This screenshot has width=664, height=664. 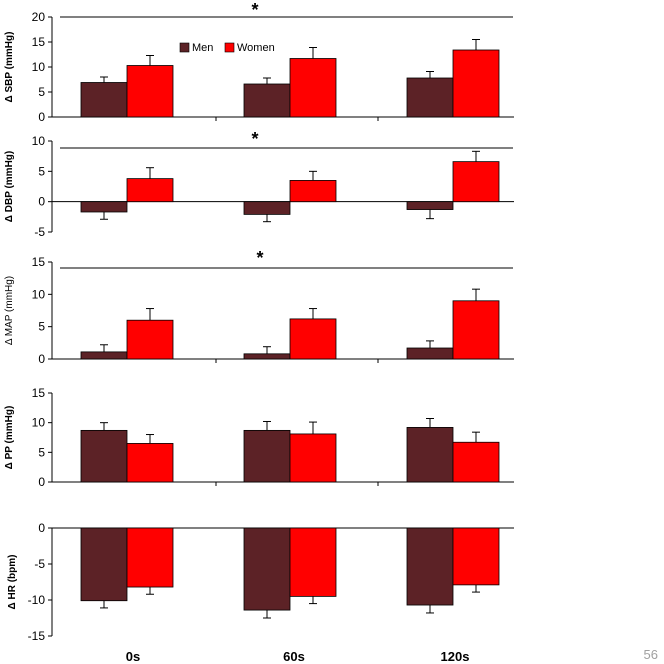 I want to click on y-tick-label: -15, so click(x=37, y=636).